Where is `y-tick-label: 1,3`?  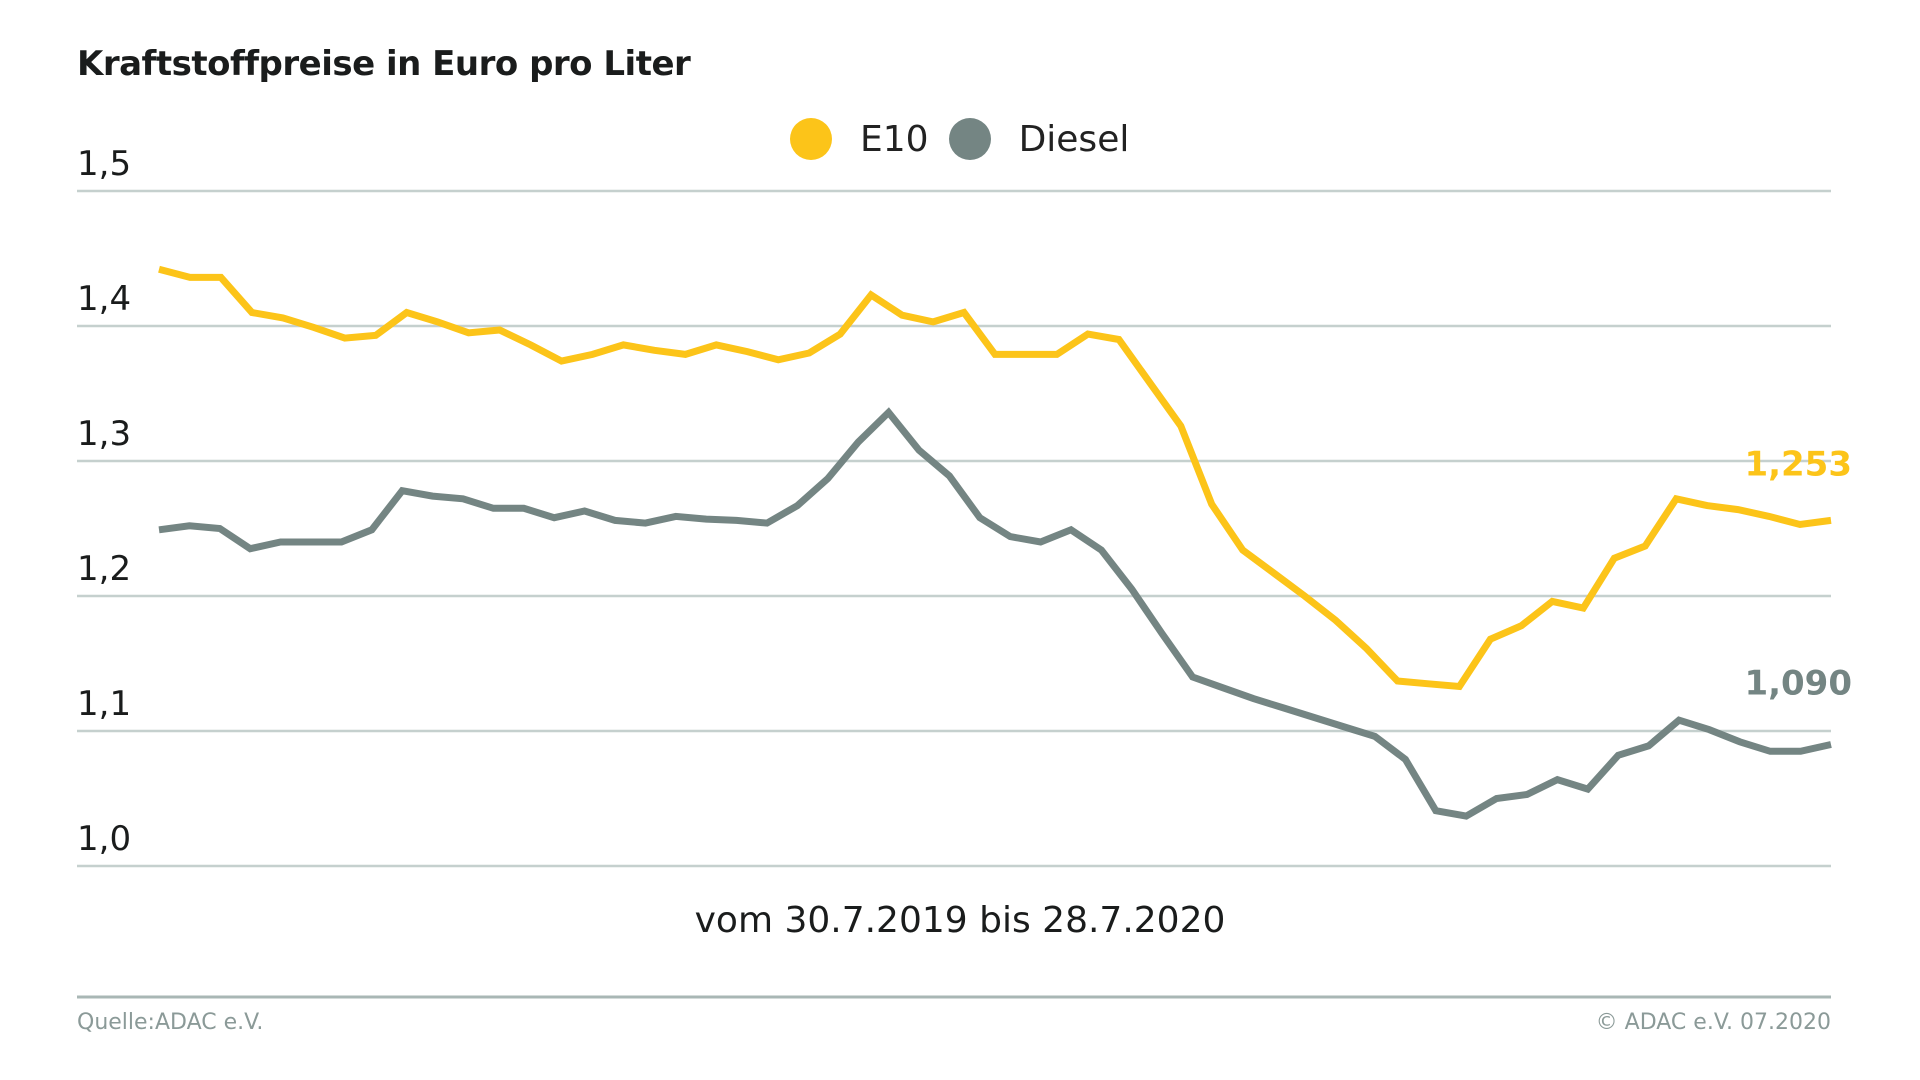 y-tick-label: 1,3 is located at coordinates (104, 434).